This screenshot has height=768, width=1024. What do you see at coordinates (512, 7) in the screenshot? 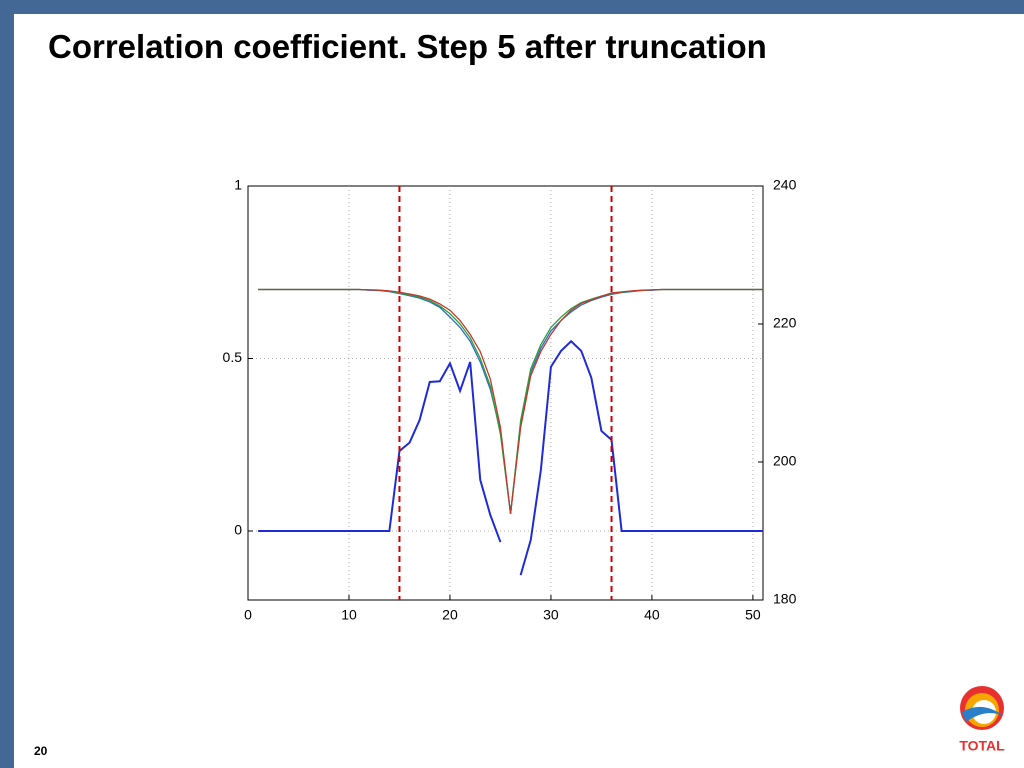
I see `top-bar` at bounding box center [512, 7].